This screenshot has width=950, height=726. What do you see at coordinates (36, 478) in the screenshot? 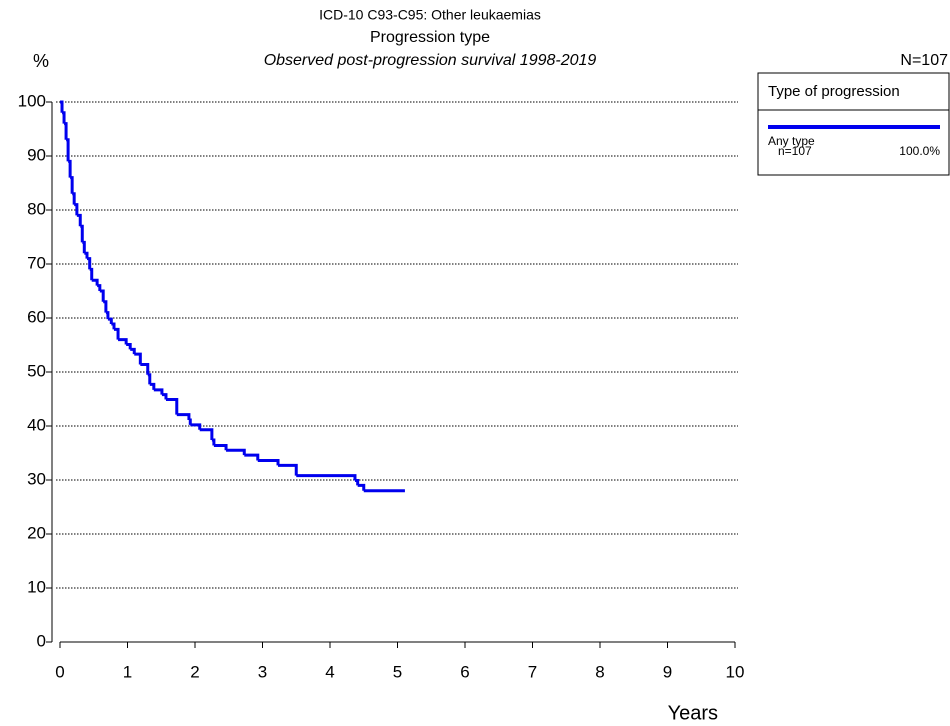
I see `y-tick-label: 30` at bounding box center [36, 478].